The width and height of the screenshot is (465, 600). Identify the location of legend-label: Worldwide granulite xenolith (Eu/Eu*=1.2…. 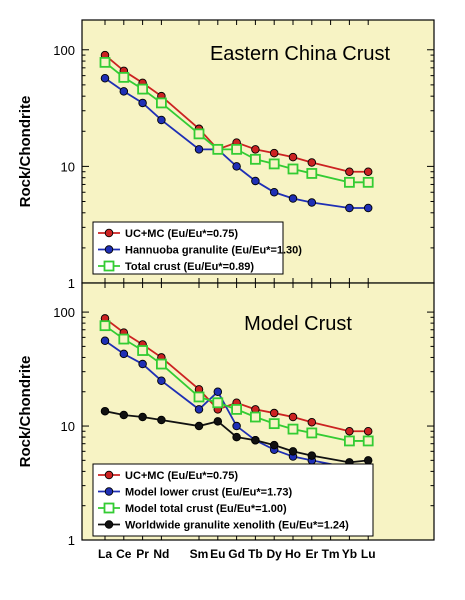
(237, 526).